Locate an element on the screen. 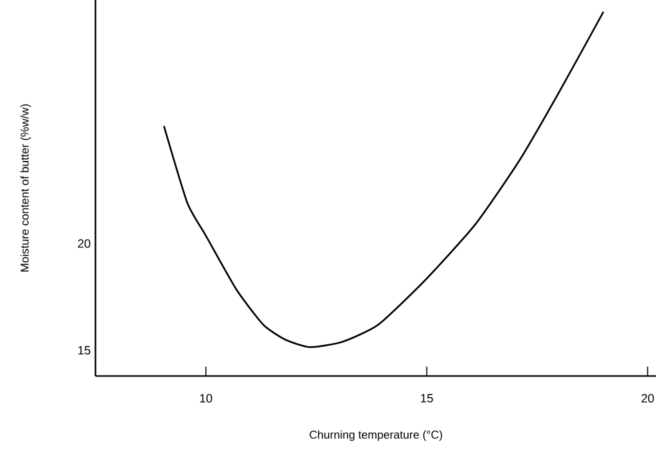 Image resolution: width=656 pixels, height=460 pixels. x-axis-title: Churning temperature (°C) is located at coordinates (376, 435).